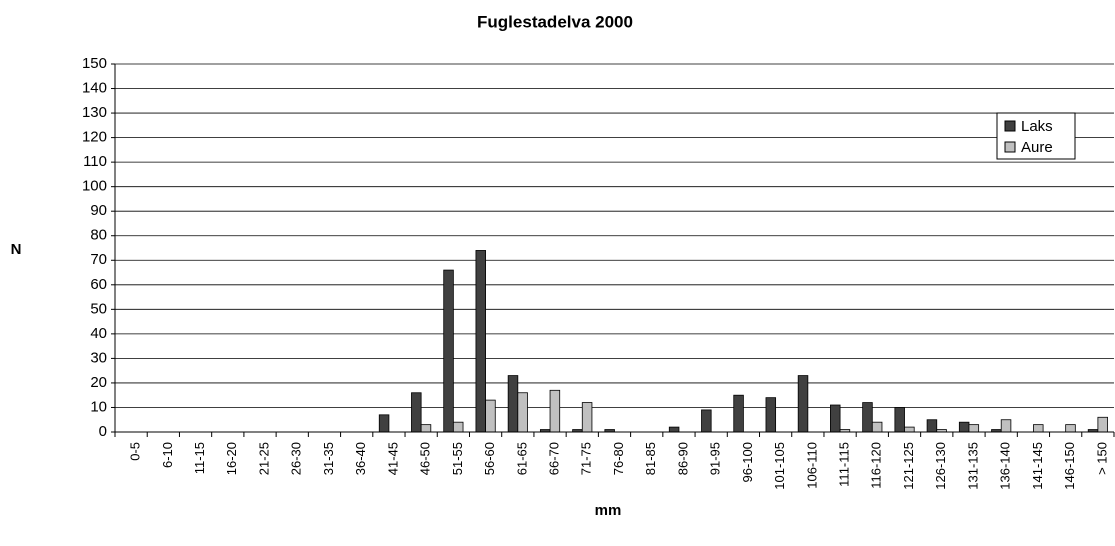  Describe the element at coordinates (94, 88) in the screenshot. I see `y-tick-label: 140` at that location.